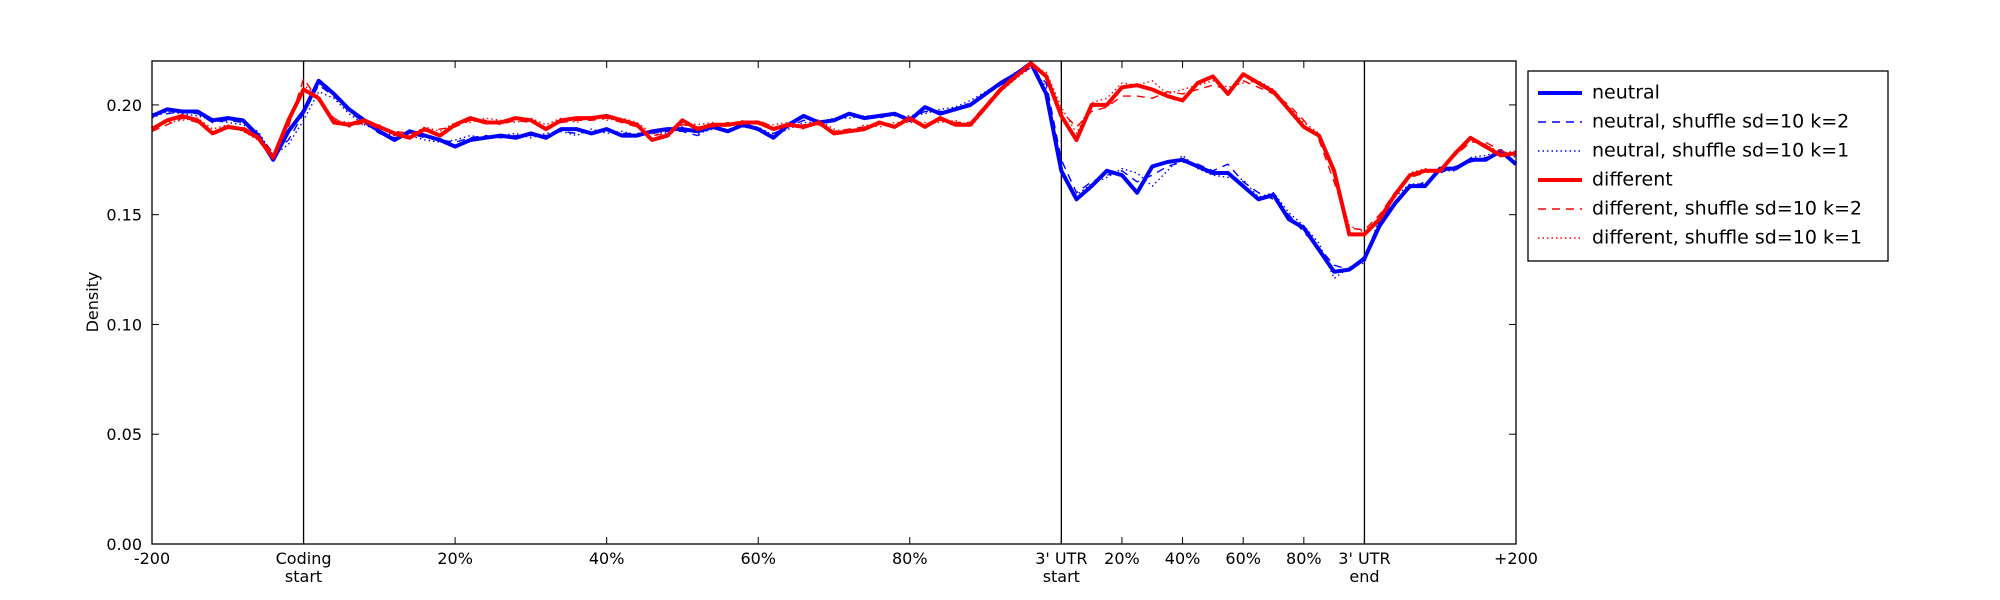 The image size is (2000, 600). Describe the element at coordinates (152, 558) in the screenshot. I see `x-tick-label: -200` at that location.